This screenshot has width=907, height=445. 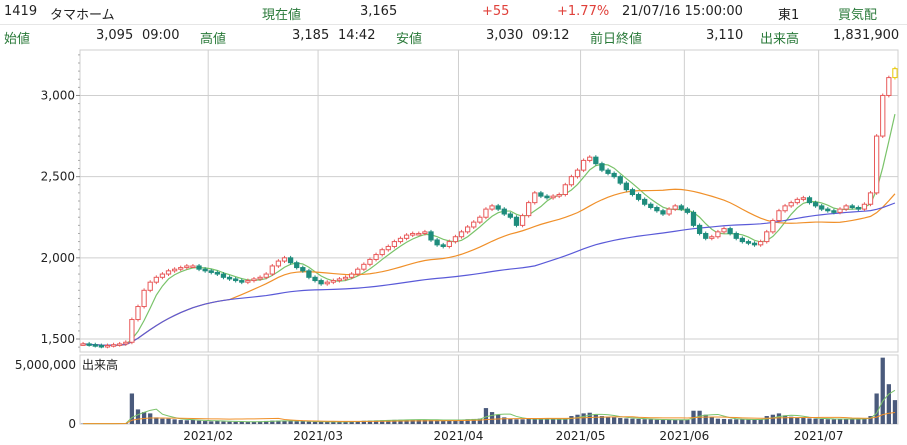 What do you see at coordinates (213, 39) in the screenshot?
I see `high-label: 高値` at bounding box center [213, 39].